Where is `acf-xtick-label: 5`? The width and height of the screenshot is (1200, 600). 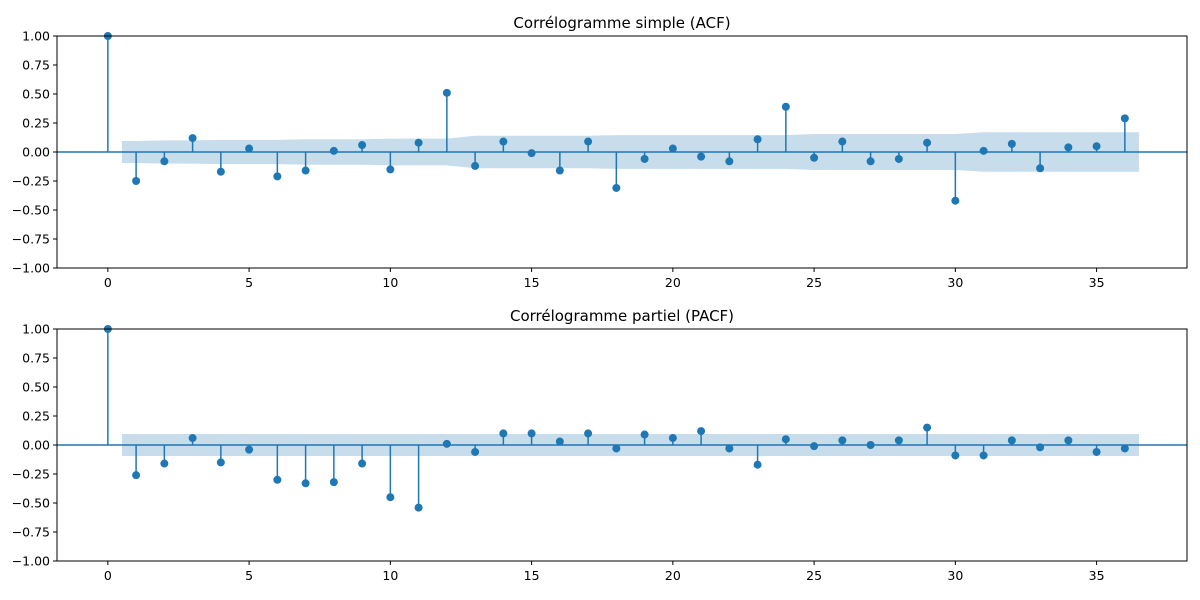
acf-xtick-label: 5 is located at coordinates (249, 282).